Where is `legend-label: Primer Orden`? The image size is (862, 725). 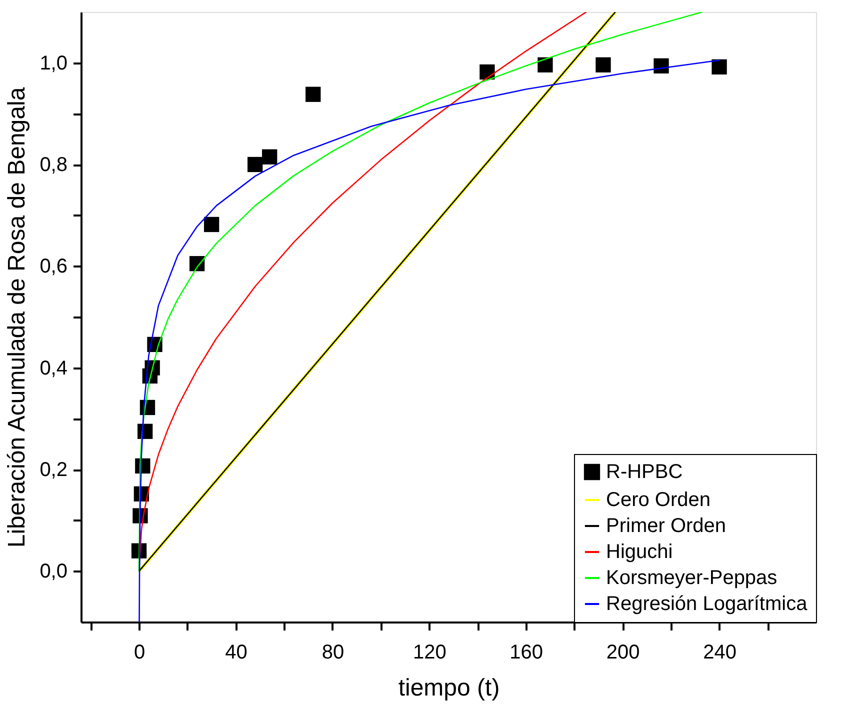 legend-label: Primer Orden is located at coordinates (666, 526).